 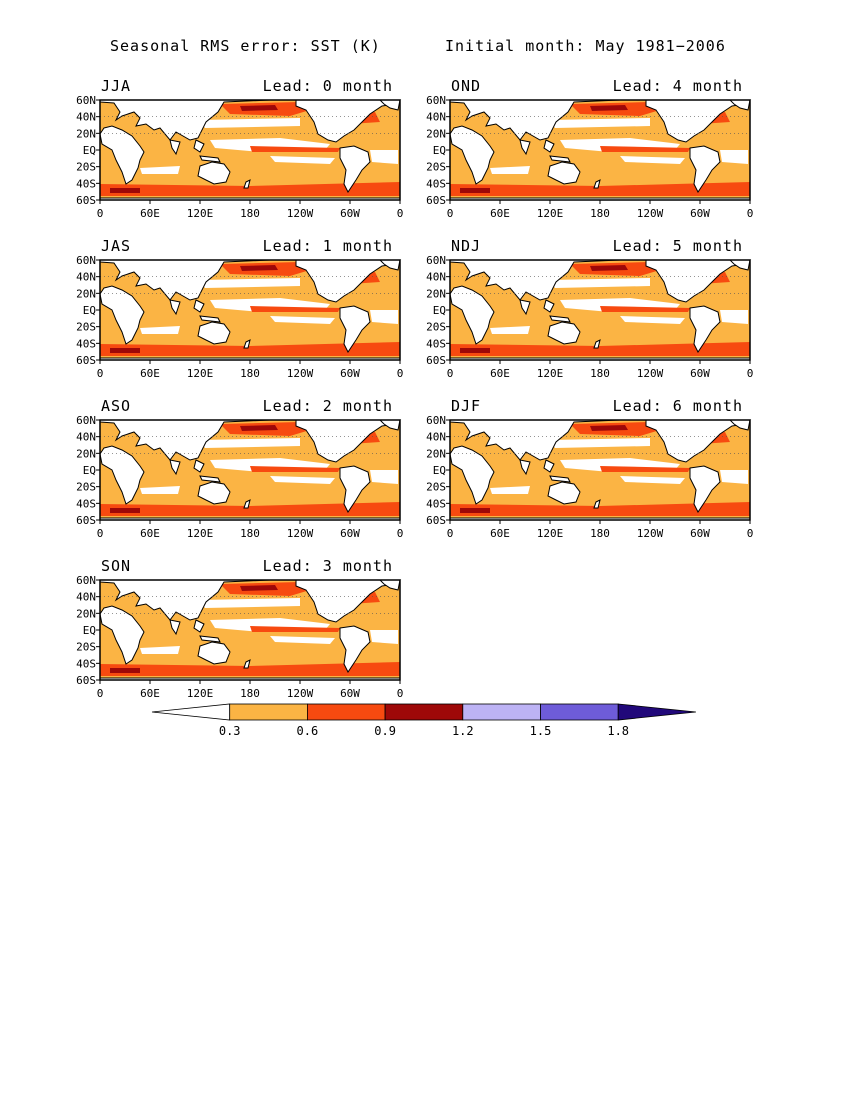 I want to click on panel-season-label: SON, so click(x=116, y=566).